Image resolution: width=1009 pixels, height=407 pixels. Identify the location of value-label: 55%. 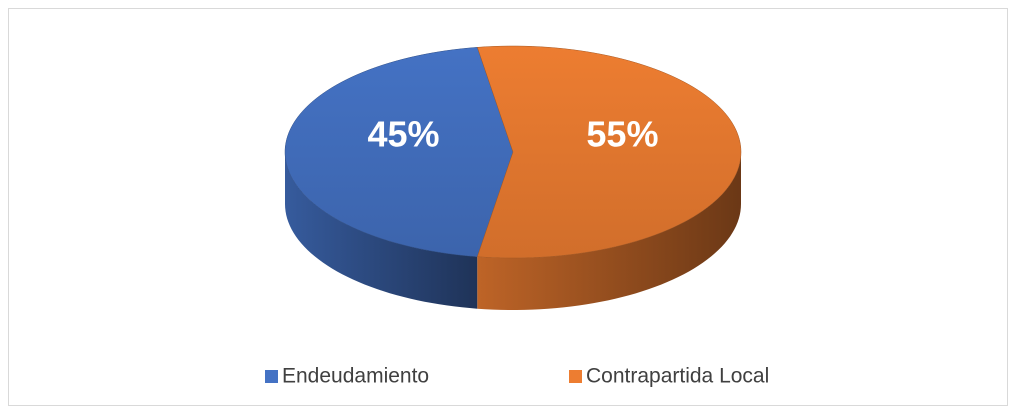
(622, 134).